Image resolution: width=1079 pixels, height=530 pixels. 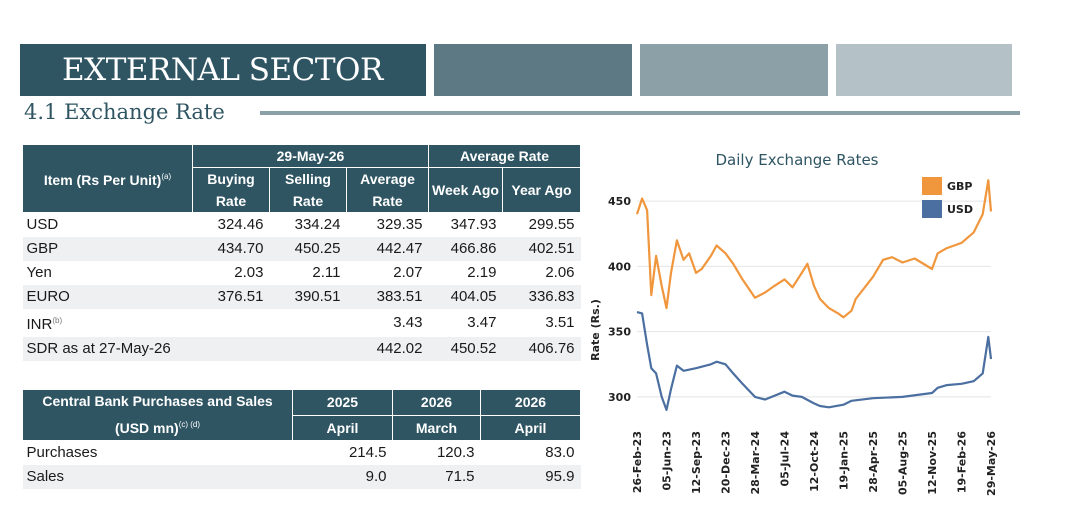 I want to click on x-tick-label: 12-Nov-25, so click(x=932, y=463).